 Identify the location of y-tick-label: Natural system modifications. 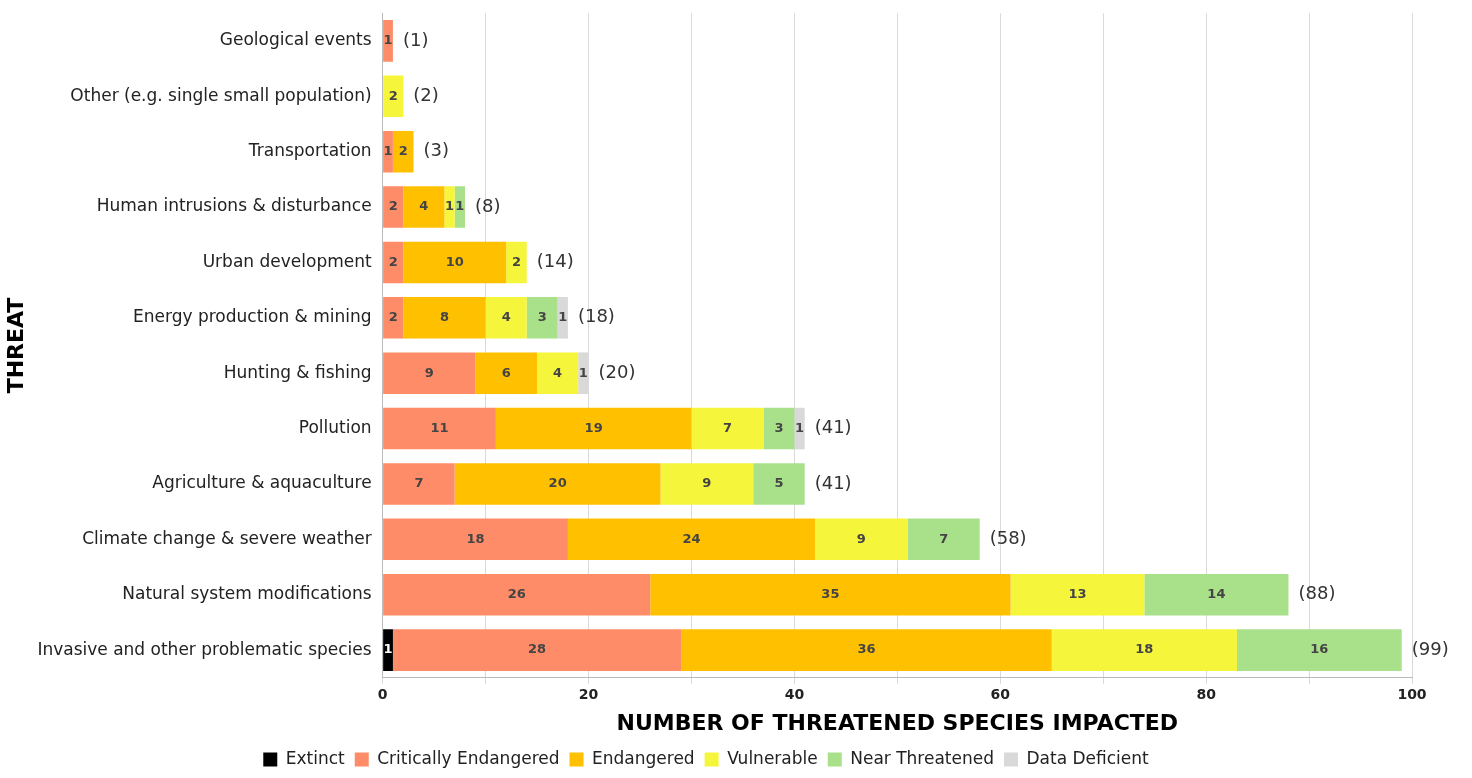
(247, 593).